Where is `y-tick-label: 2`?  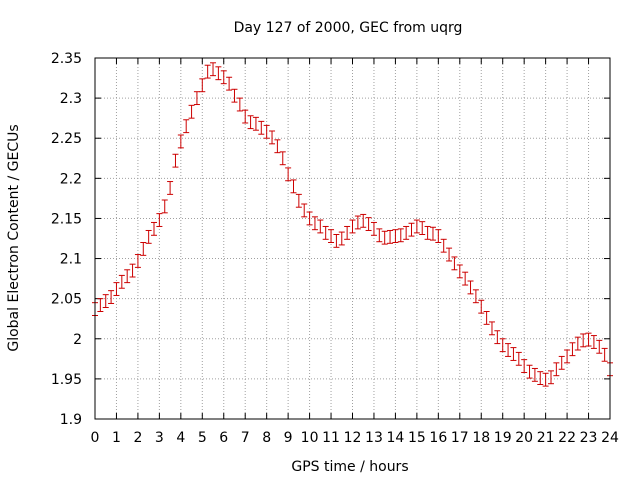
y-tick-label: 2 is located at coordinates (77, 340).